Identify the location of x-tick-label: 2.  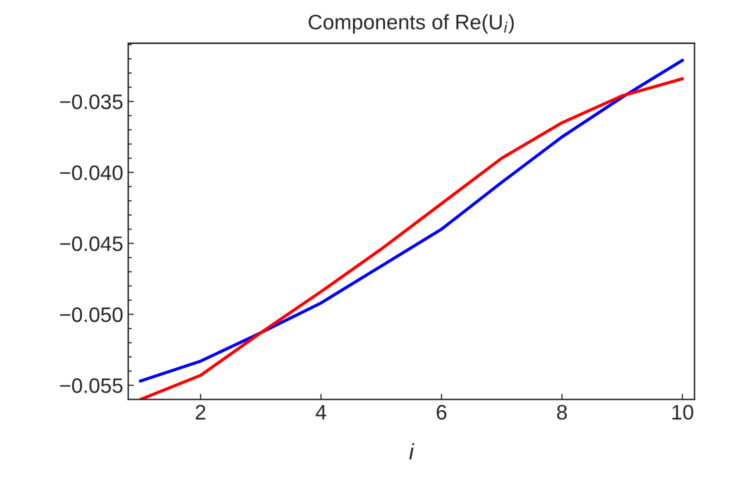
(201, 412).